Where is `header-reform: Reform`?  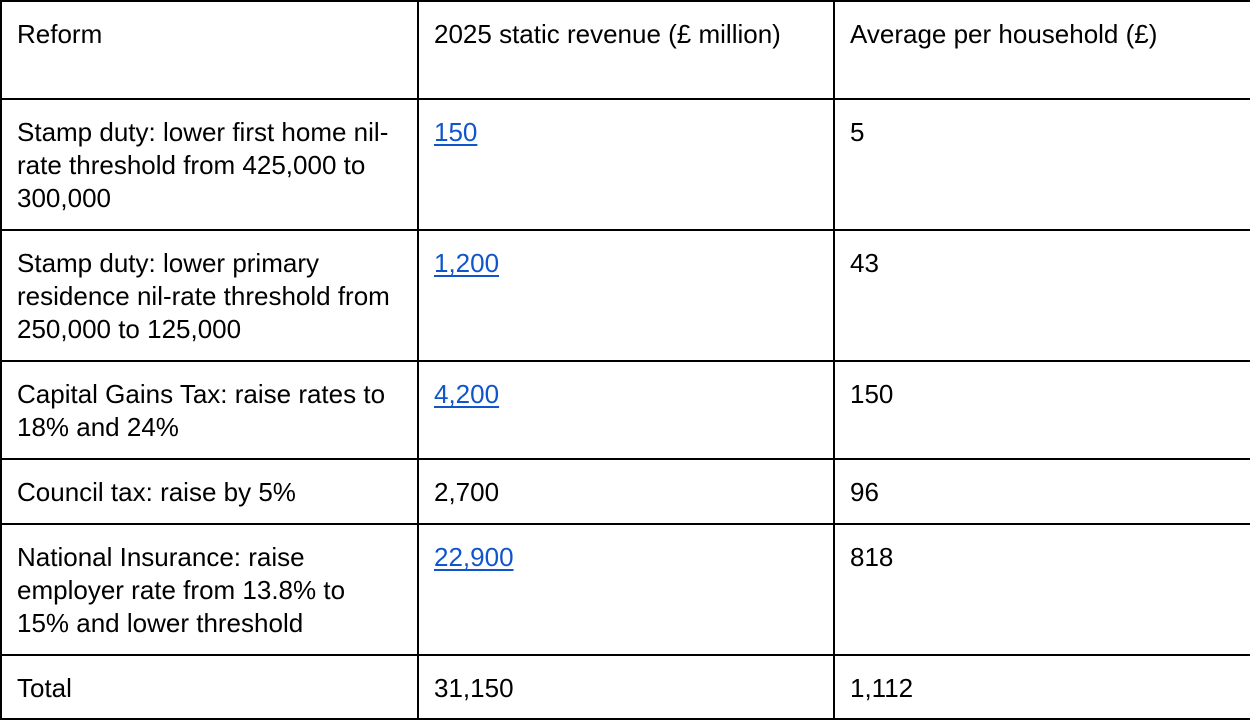
header-reform: Reform is located at coordinates (209, 50).